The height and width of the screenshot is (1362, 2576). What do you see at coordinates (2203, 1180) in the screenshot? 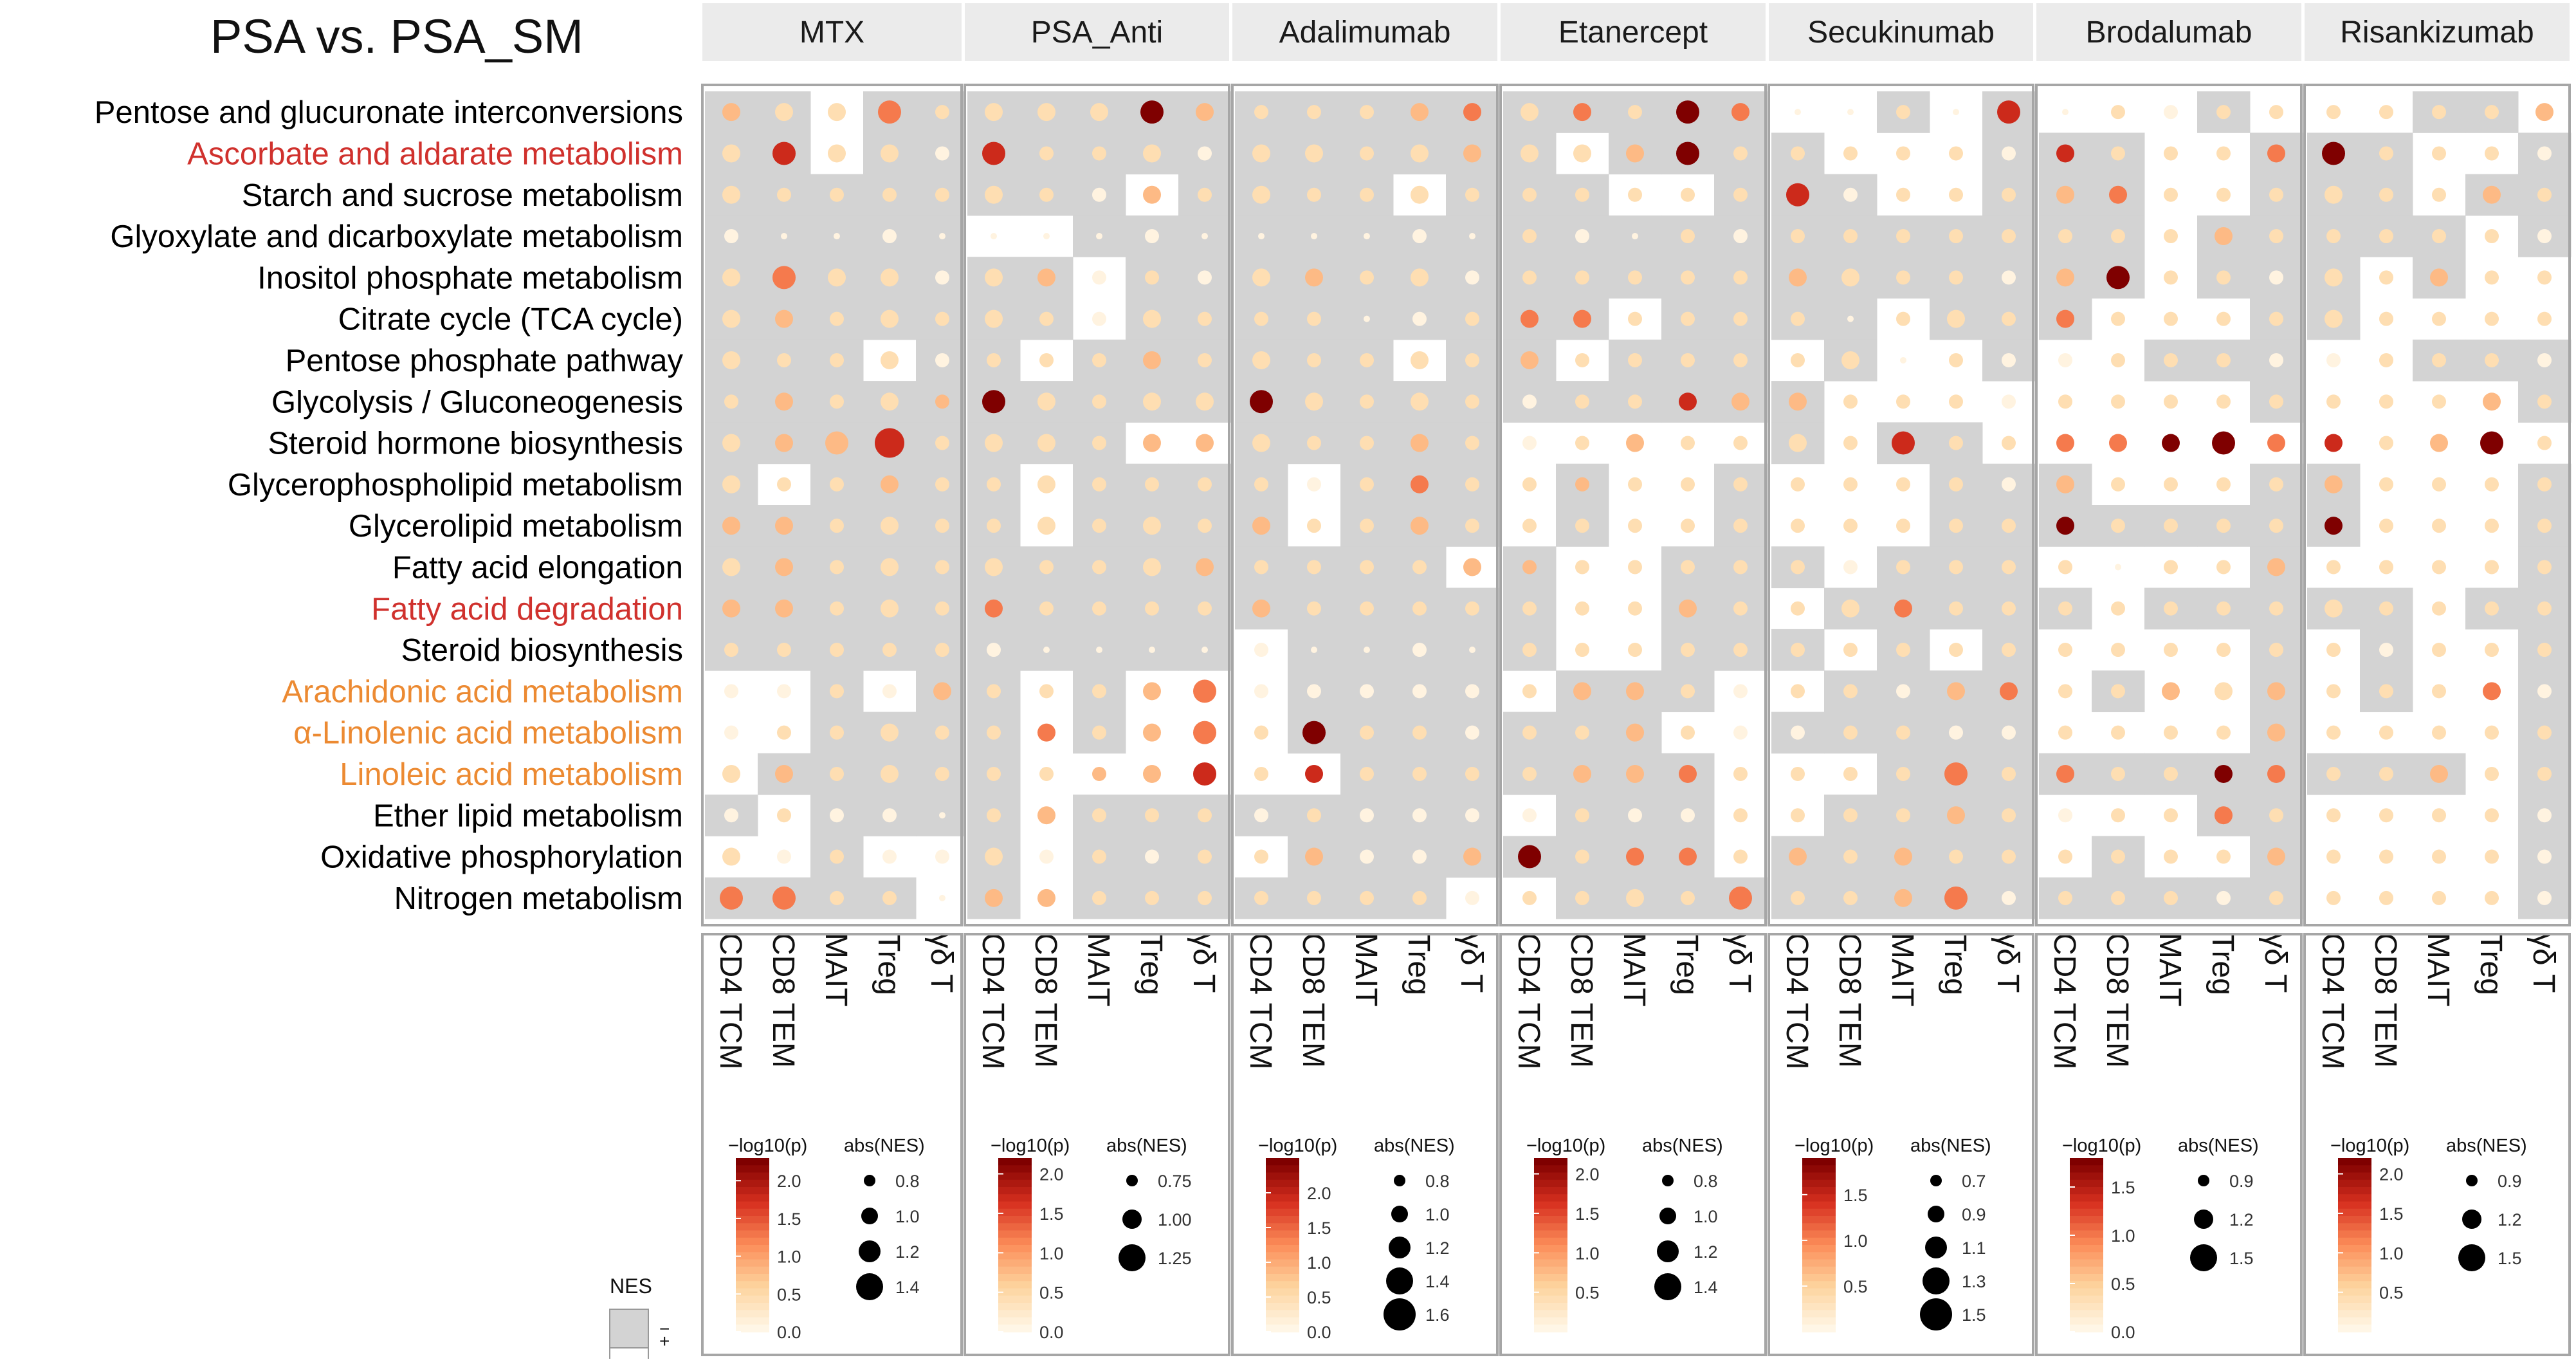
I see `size-legend-dot` at bounding box center [2203, 1180].